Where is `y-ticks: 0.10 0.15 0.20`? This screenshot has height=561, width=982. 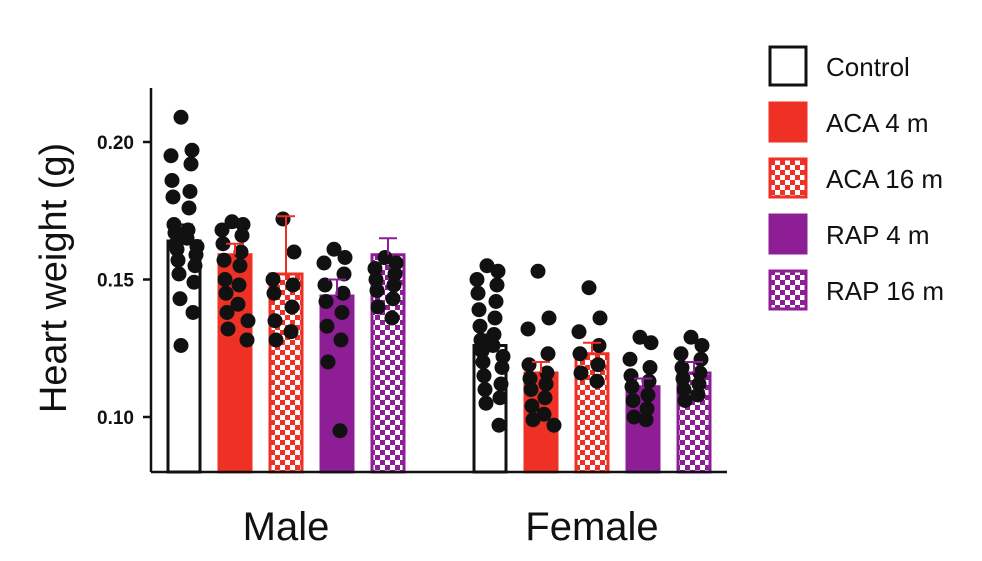
y-ticks: 0.10 0.15 0.20 is located at coordinates (124, 281).